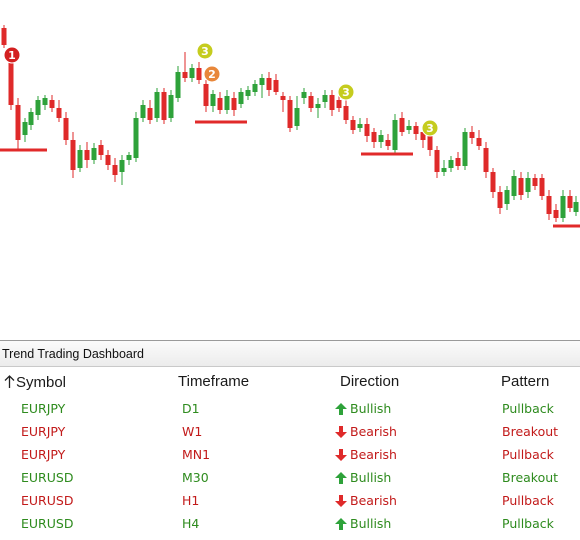  I want to click on marker-1-label: 1, so click(12, 55).